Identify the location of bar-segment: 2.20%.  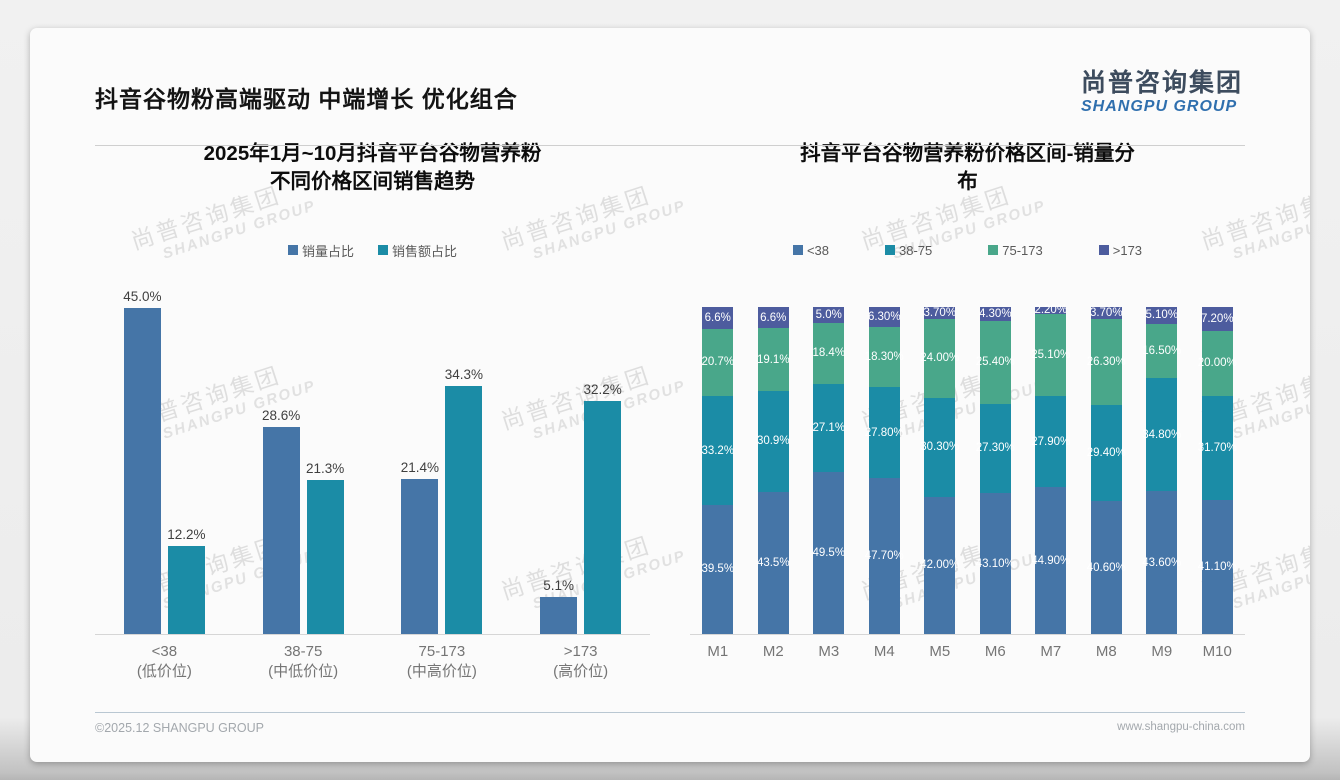
(1050, 310).